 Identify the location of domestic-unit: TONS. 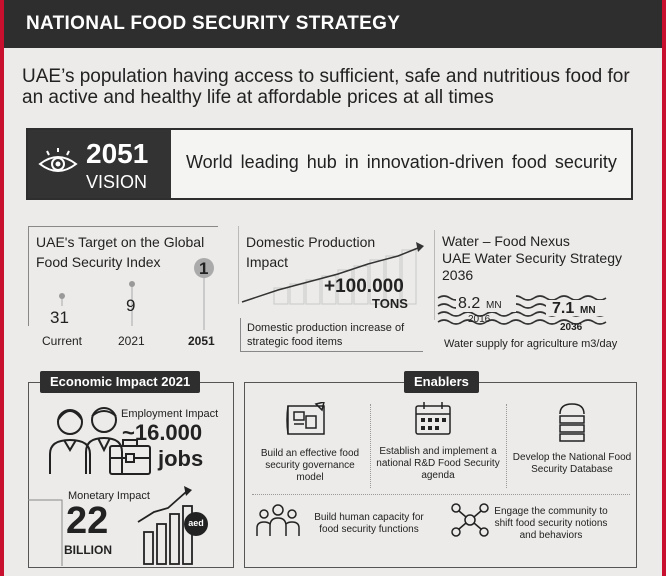
(390, 303).